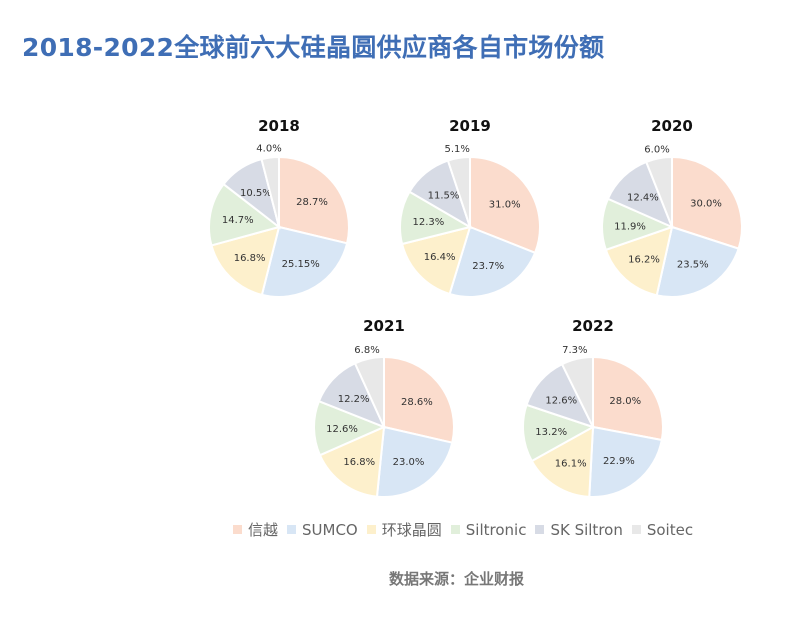 This screenshot has width=785, height=625. What do you see at coordinates (551, 432) in the screenshot?
I see `pie-data-label: 13.2%` at bounding box center [551, 432].